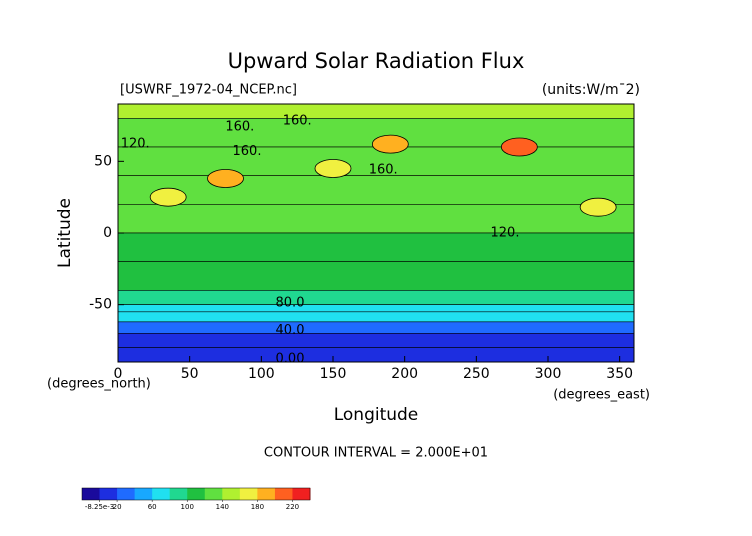 The width and height of the screenshot is (752, 536). Describe the element at coordinates (187, 507) in the screenshot. I see `colorbar-label: 100` at that location.